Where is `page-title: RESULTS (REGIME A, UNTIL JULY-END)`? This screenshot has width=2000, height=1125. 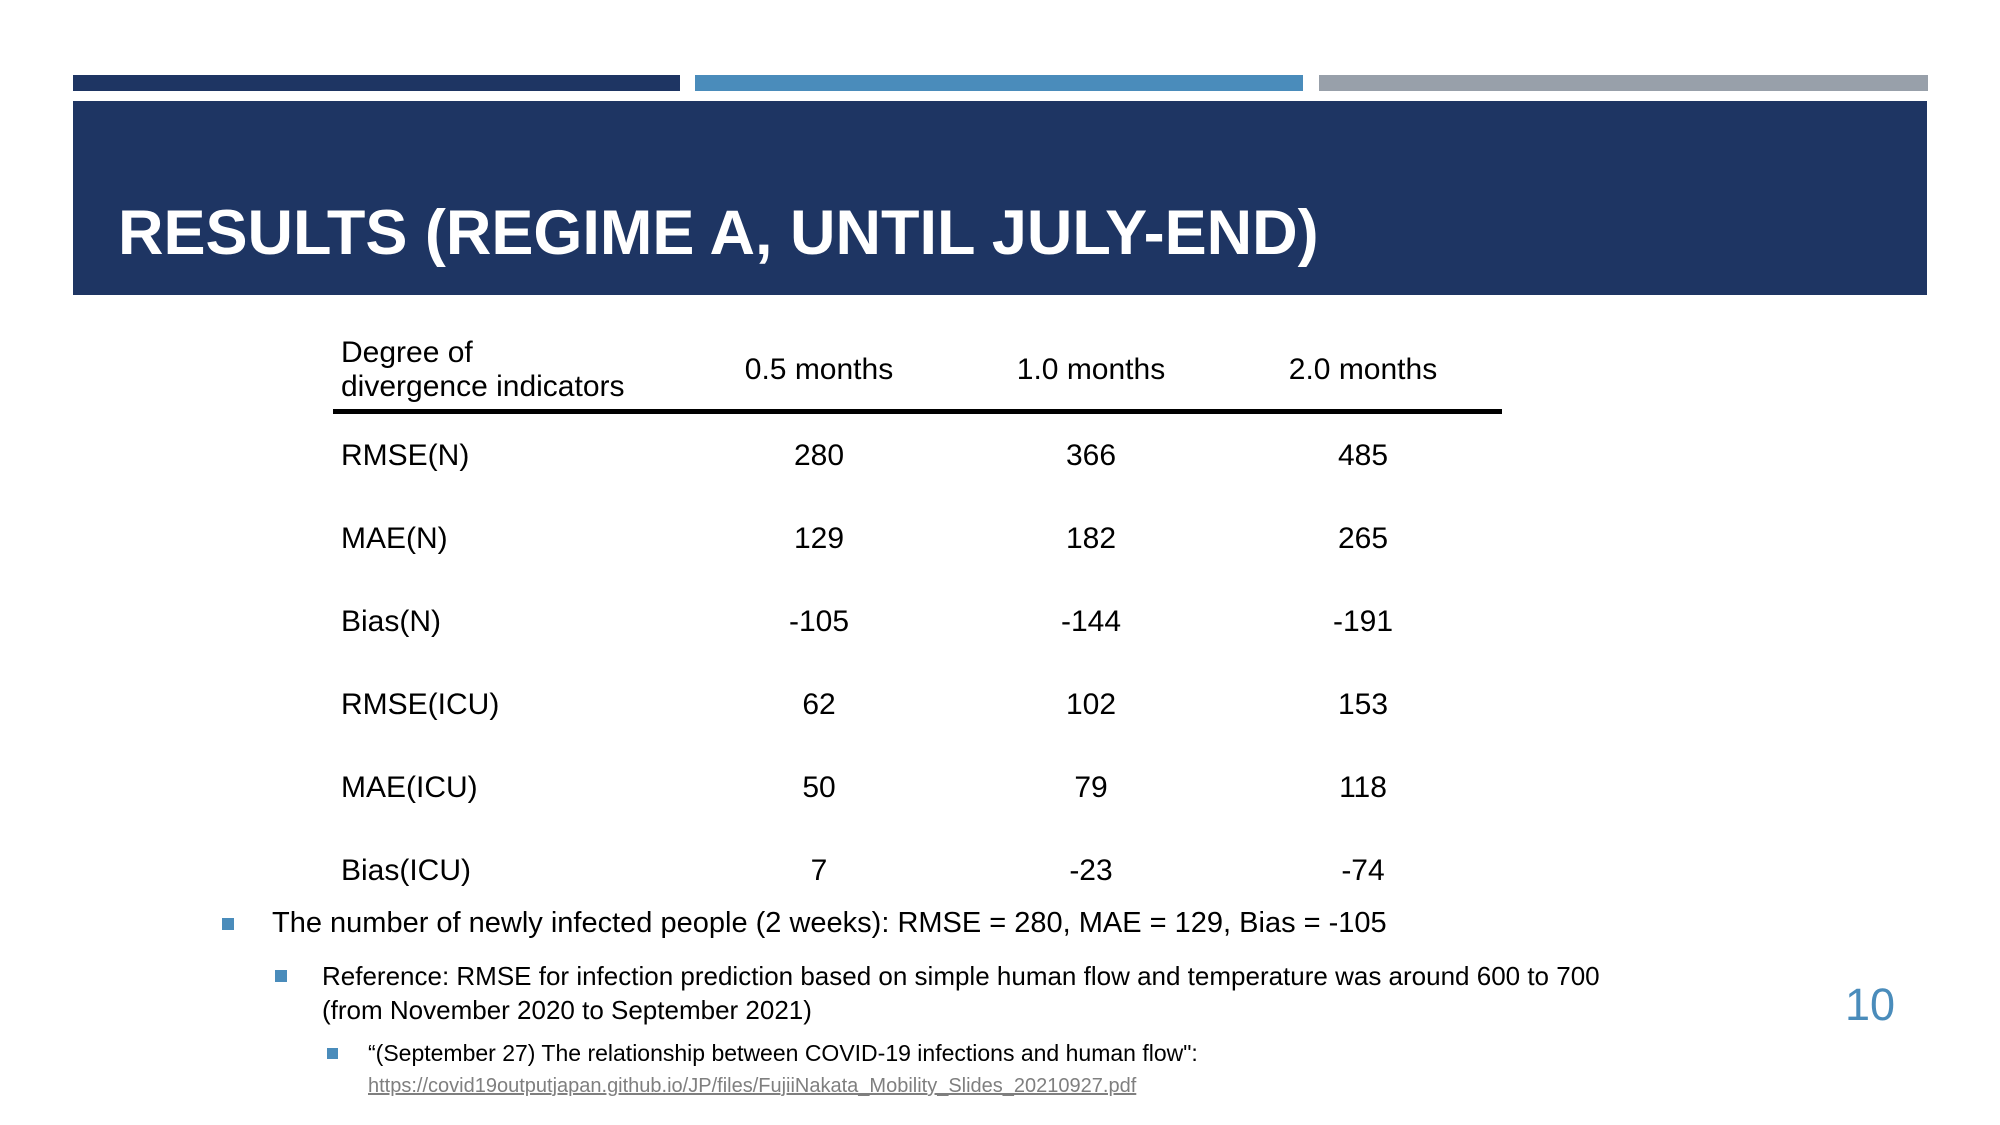
page-title: RESULTS (REGIME A, UNTIL JULY-END) is located at coordinates (718, 232).